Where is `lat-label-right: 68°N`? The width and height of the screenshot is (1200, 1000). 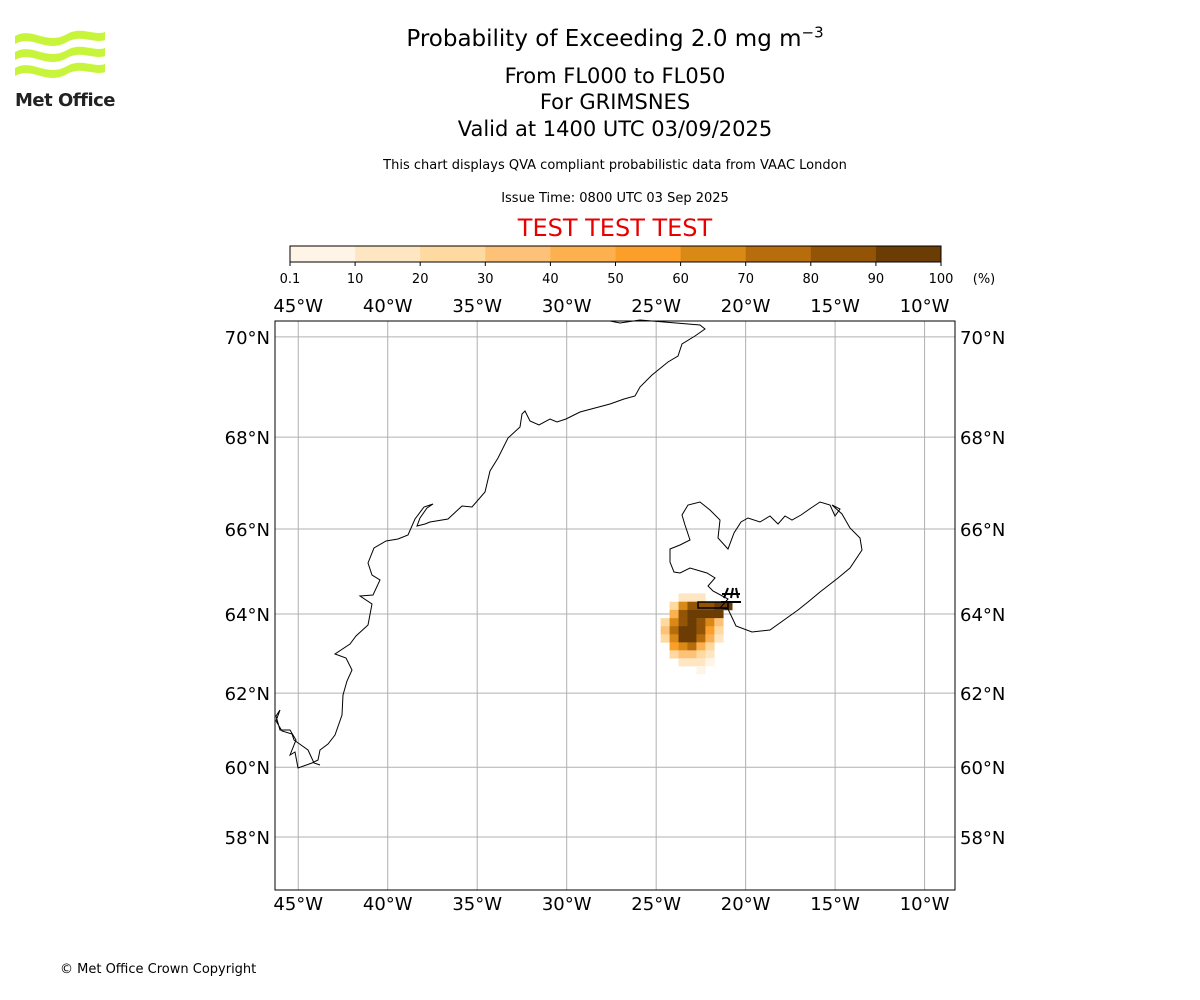
lat-label-right: 68°N is located at coordinates (982, 438).